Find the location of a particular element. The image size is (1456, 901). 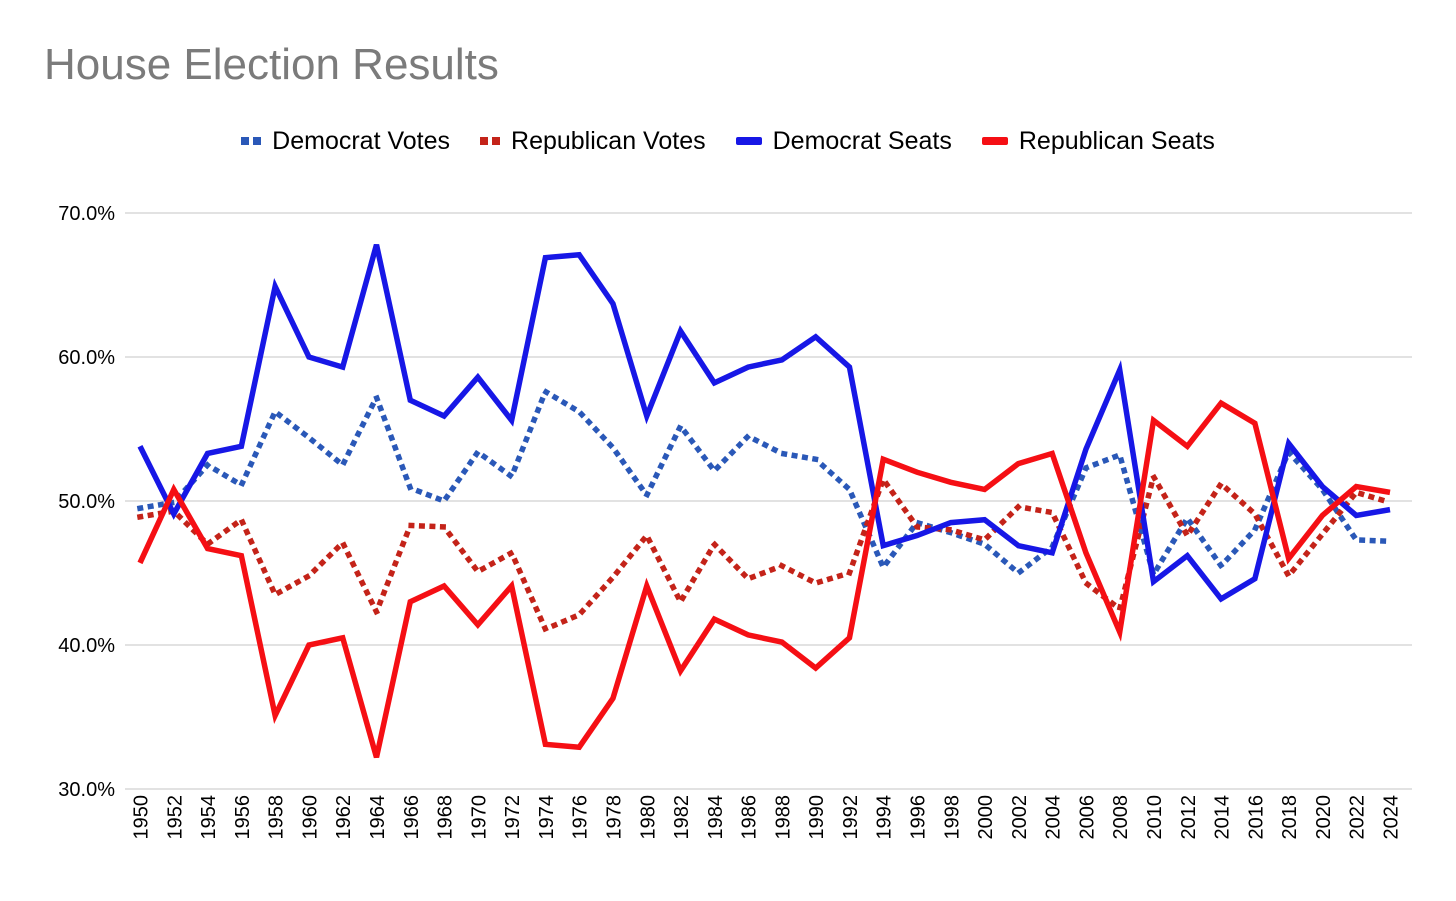

x-axis-tick-label: 2012 is located at coordinates (1189, 817).